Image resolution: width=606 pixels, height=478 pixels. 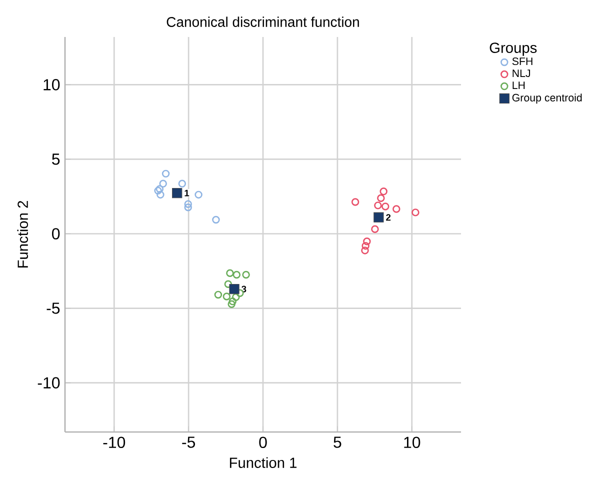 I want to click on y-tick-label: -10, so click(x=49, y=382).